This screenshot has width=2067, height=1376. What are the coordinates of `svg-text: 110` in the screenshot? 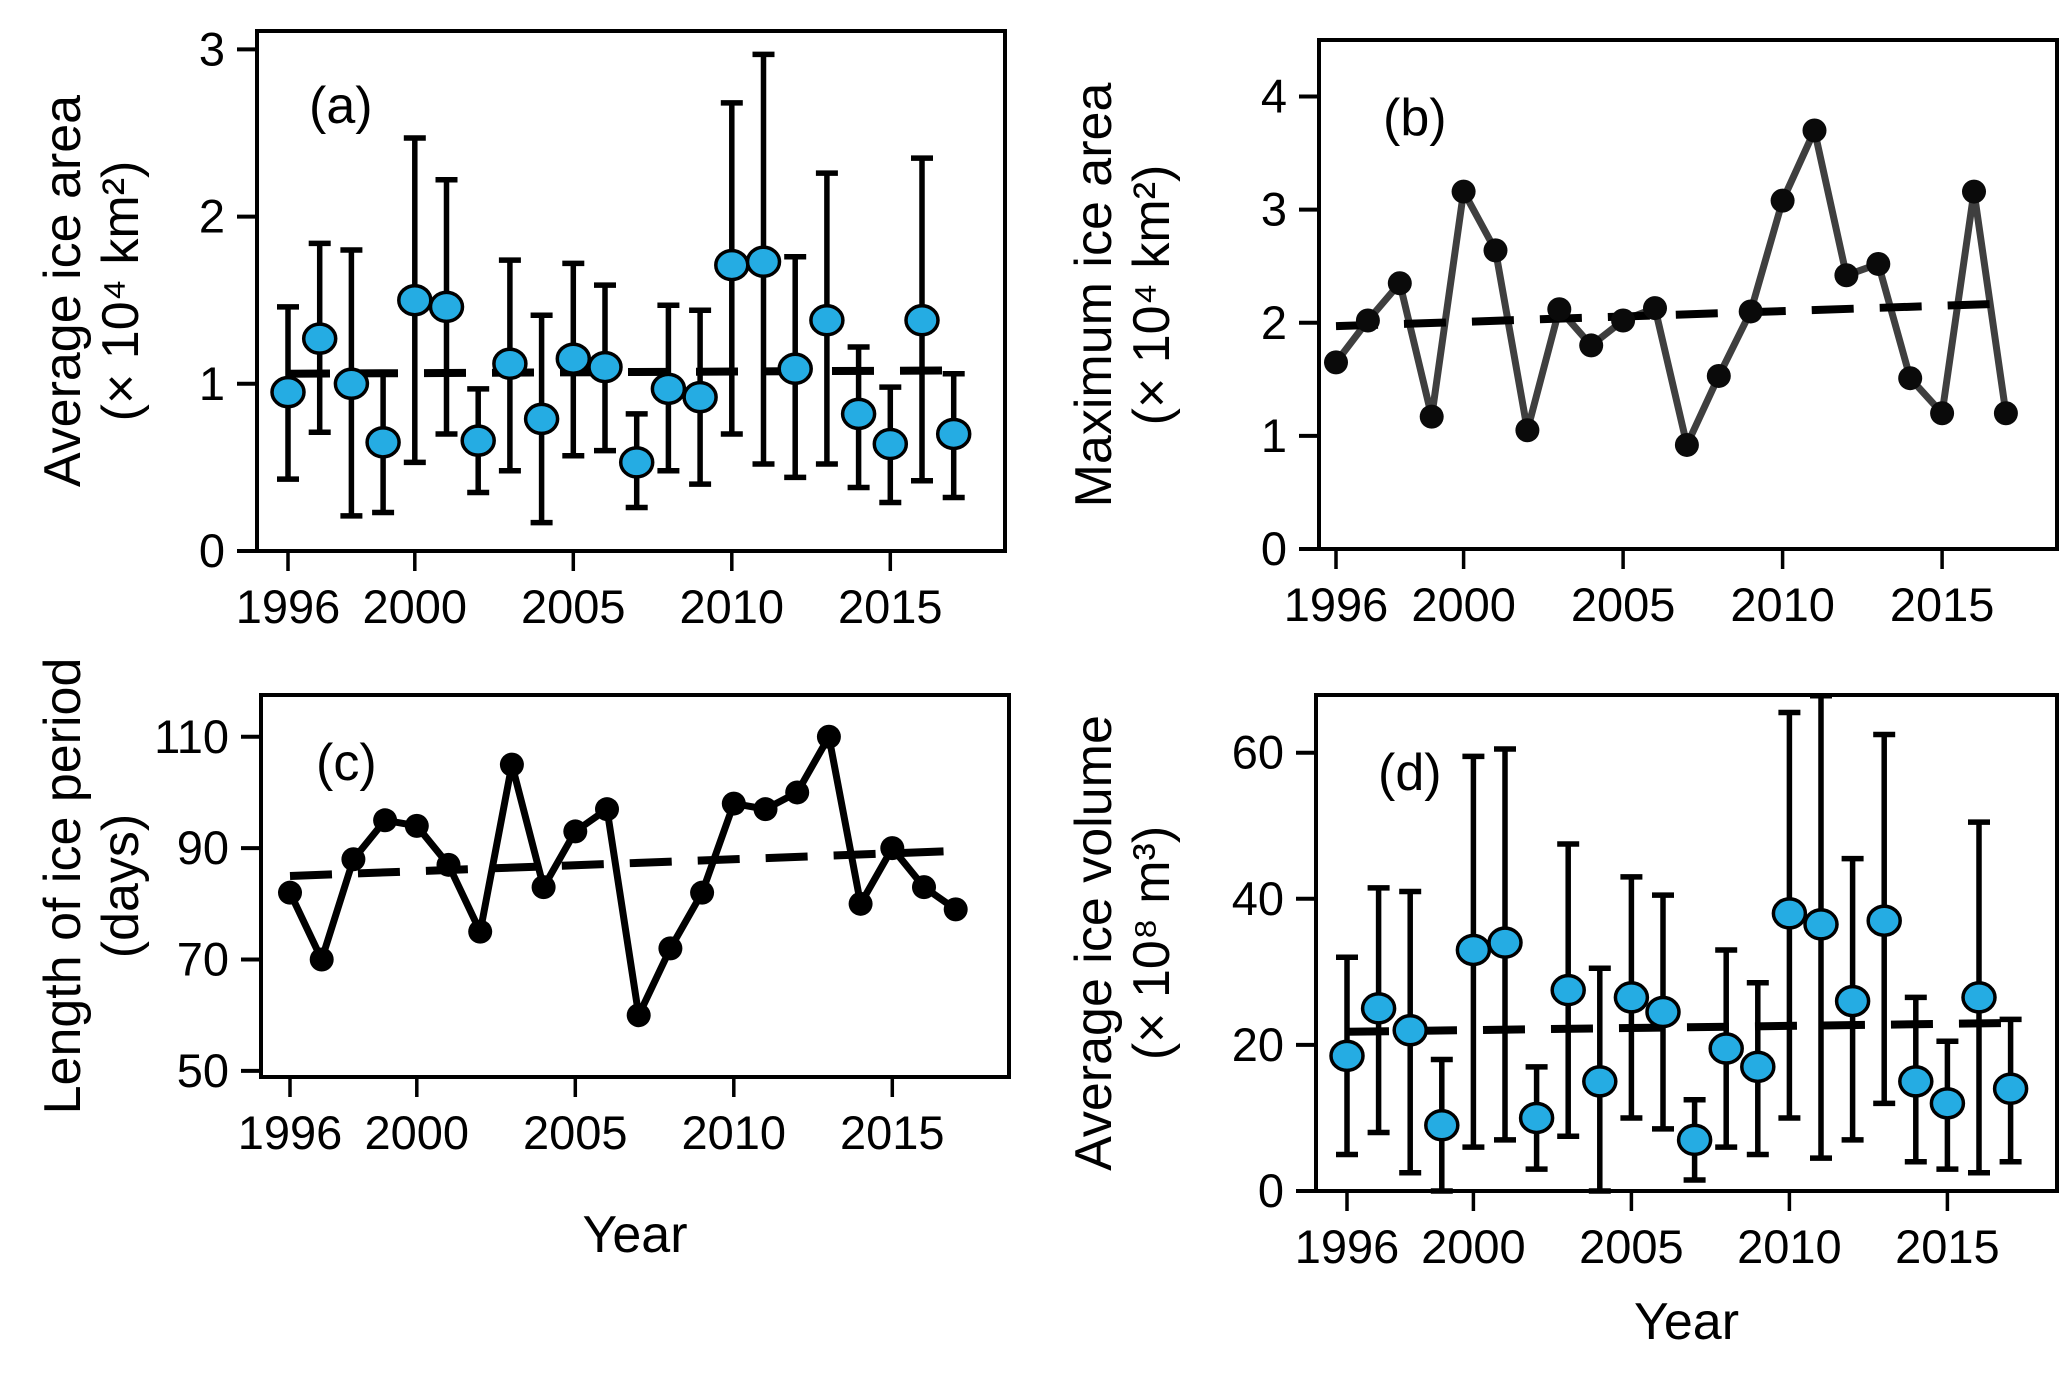 It's located at (191, 736).